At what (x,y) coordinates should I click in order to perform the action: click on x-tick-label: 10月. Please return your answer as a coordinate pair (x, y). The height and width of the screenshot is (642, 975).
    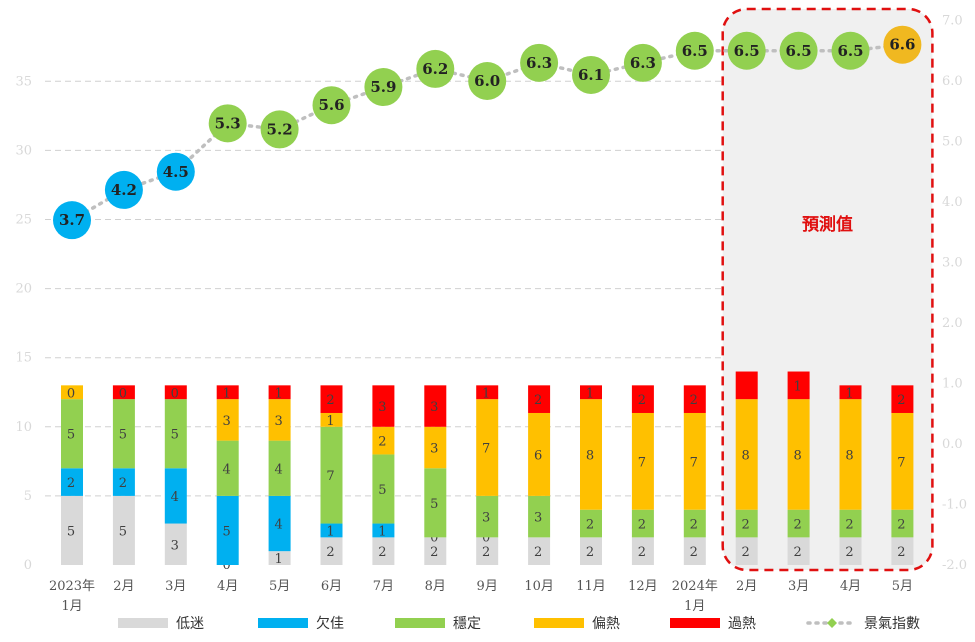
    Looking at the image, I should click on (539, 586).